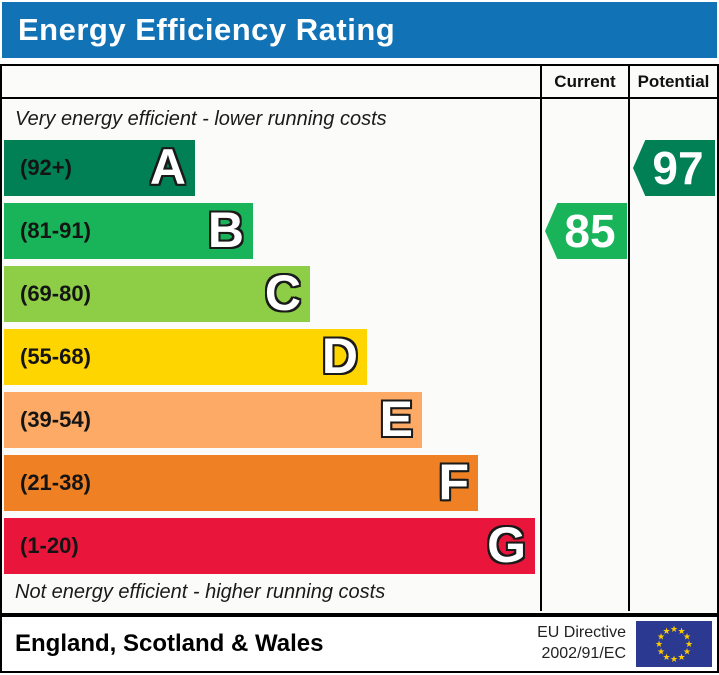 This screenshot has height=675, width=719. What do you see at coordinates (46, 167) in the screenshot?
I see `band-range-label: (92+)` at bounding box center [46, 167].